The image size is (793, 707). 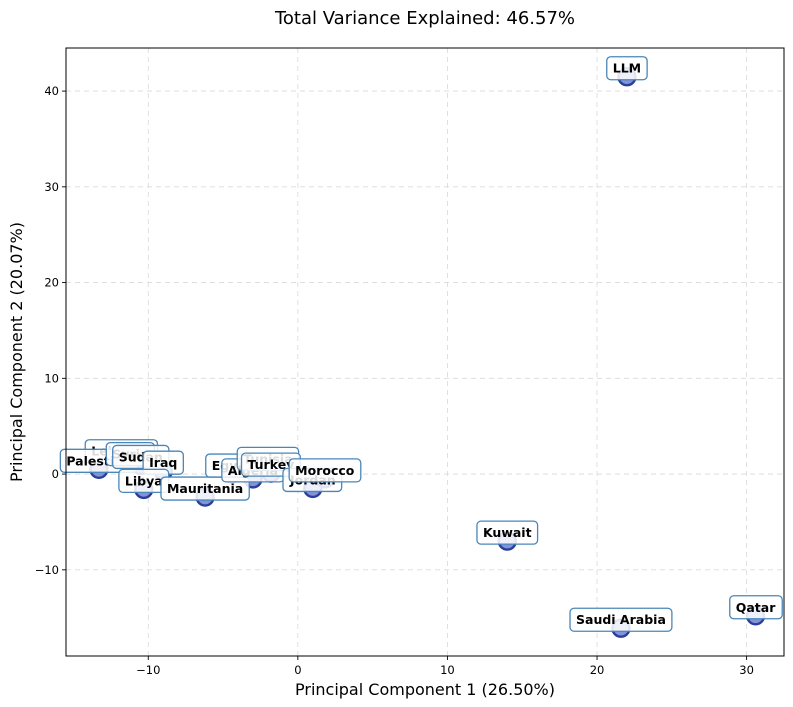 I want to click on x-axis-label: Principal Component 1 (26.50%), so click(x=425, y=689).